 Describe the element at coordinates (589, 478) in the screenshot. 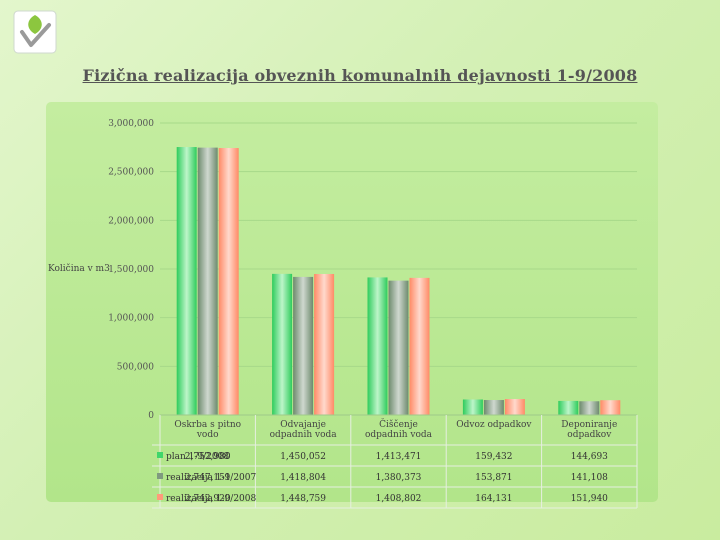

I see `data-label: 141,108` at that location.